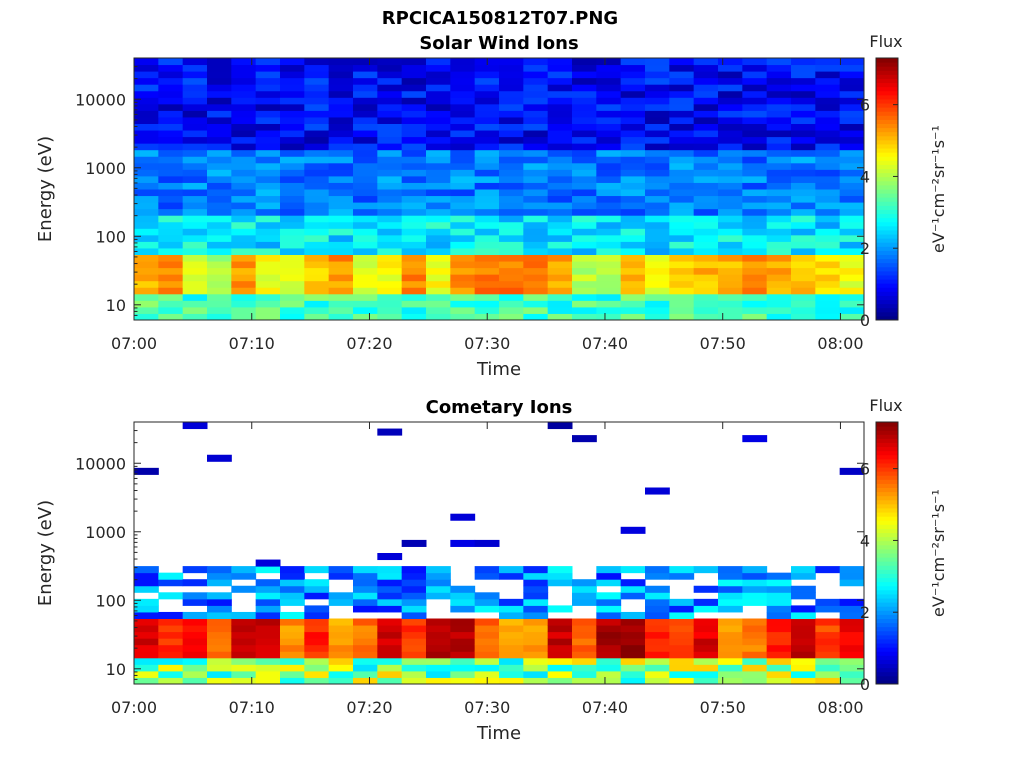 The width and height of the screenshot is (1024, 768). Describe the element at coordinates (865, 105) in the screenshot. I see `colorbar-tick-label: 6` at that location.